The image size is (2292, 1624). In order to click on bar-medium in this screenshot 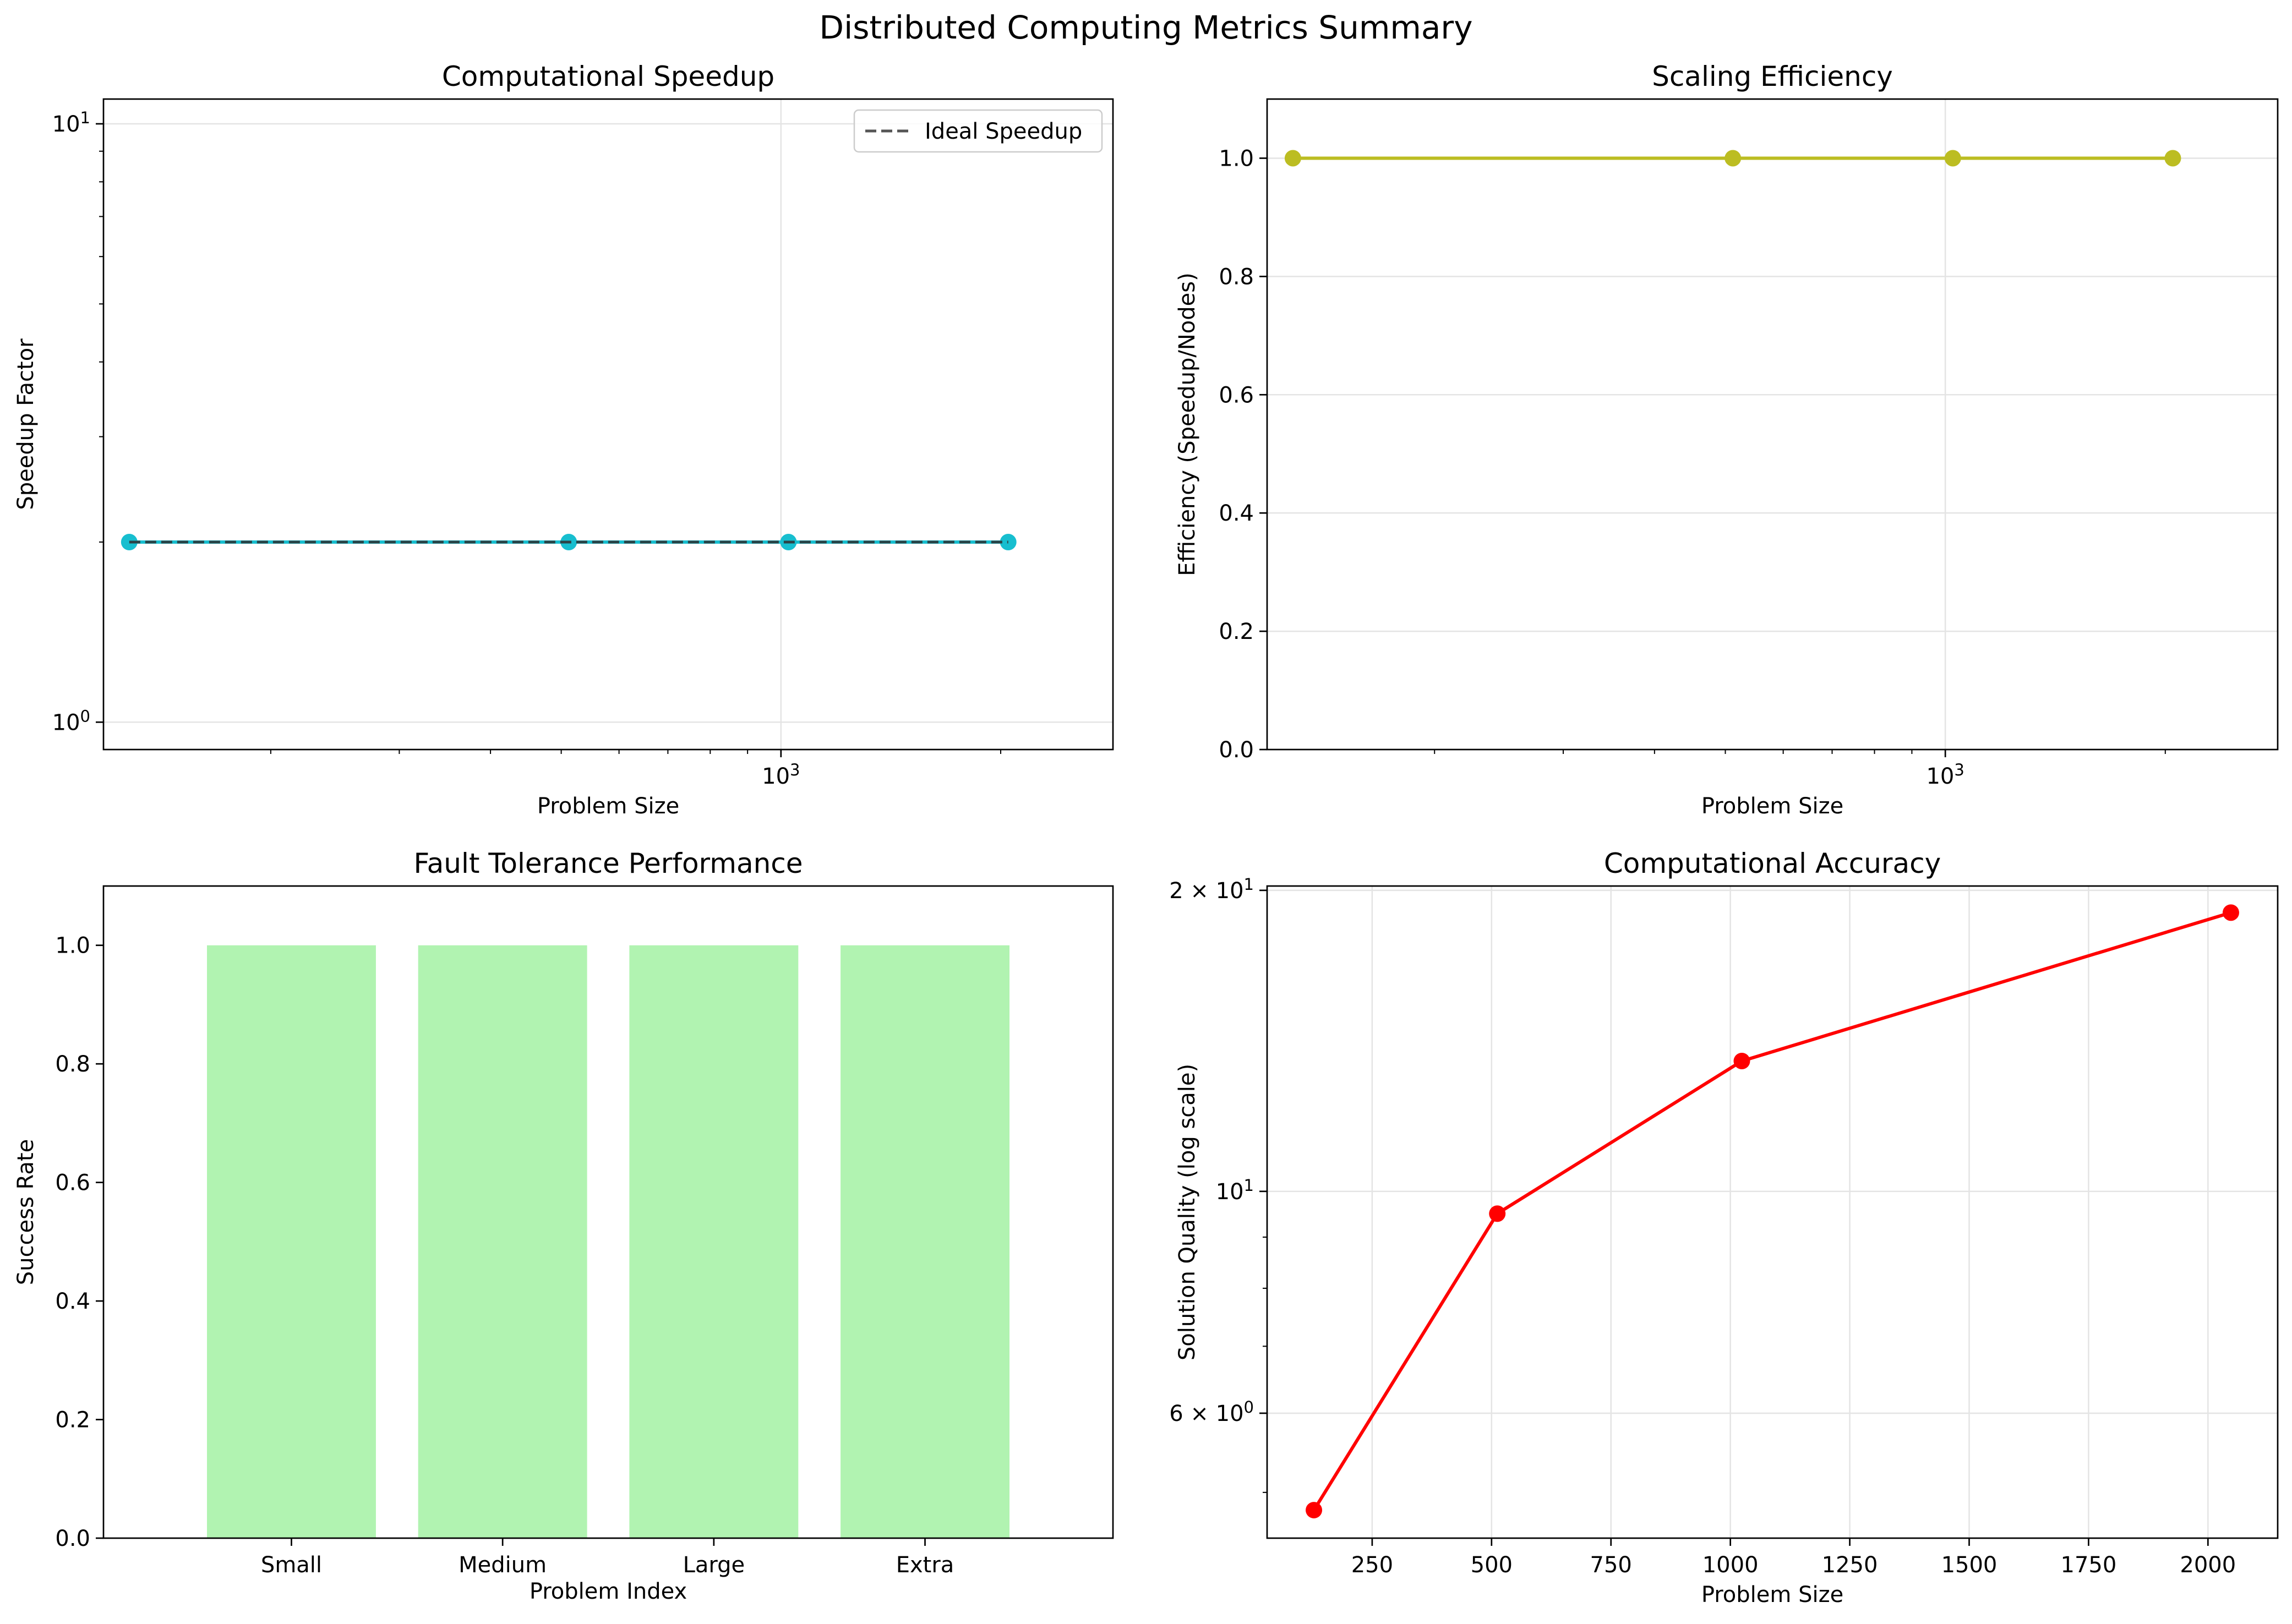, I will do `click(502, 1241)`.